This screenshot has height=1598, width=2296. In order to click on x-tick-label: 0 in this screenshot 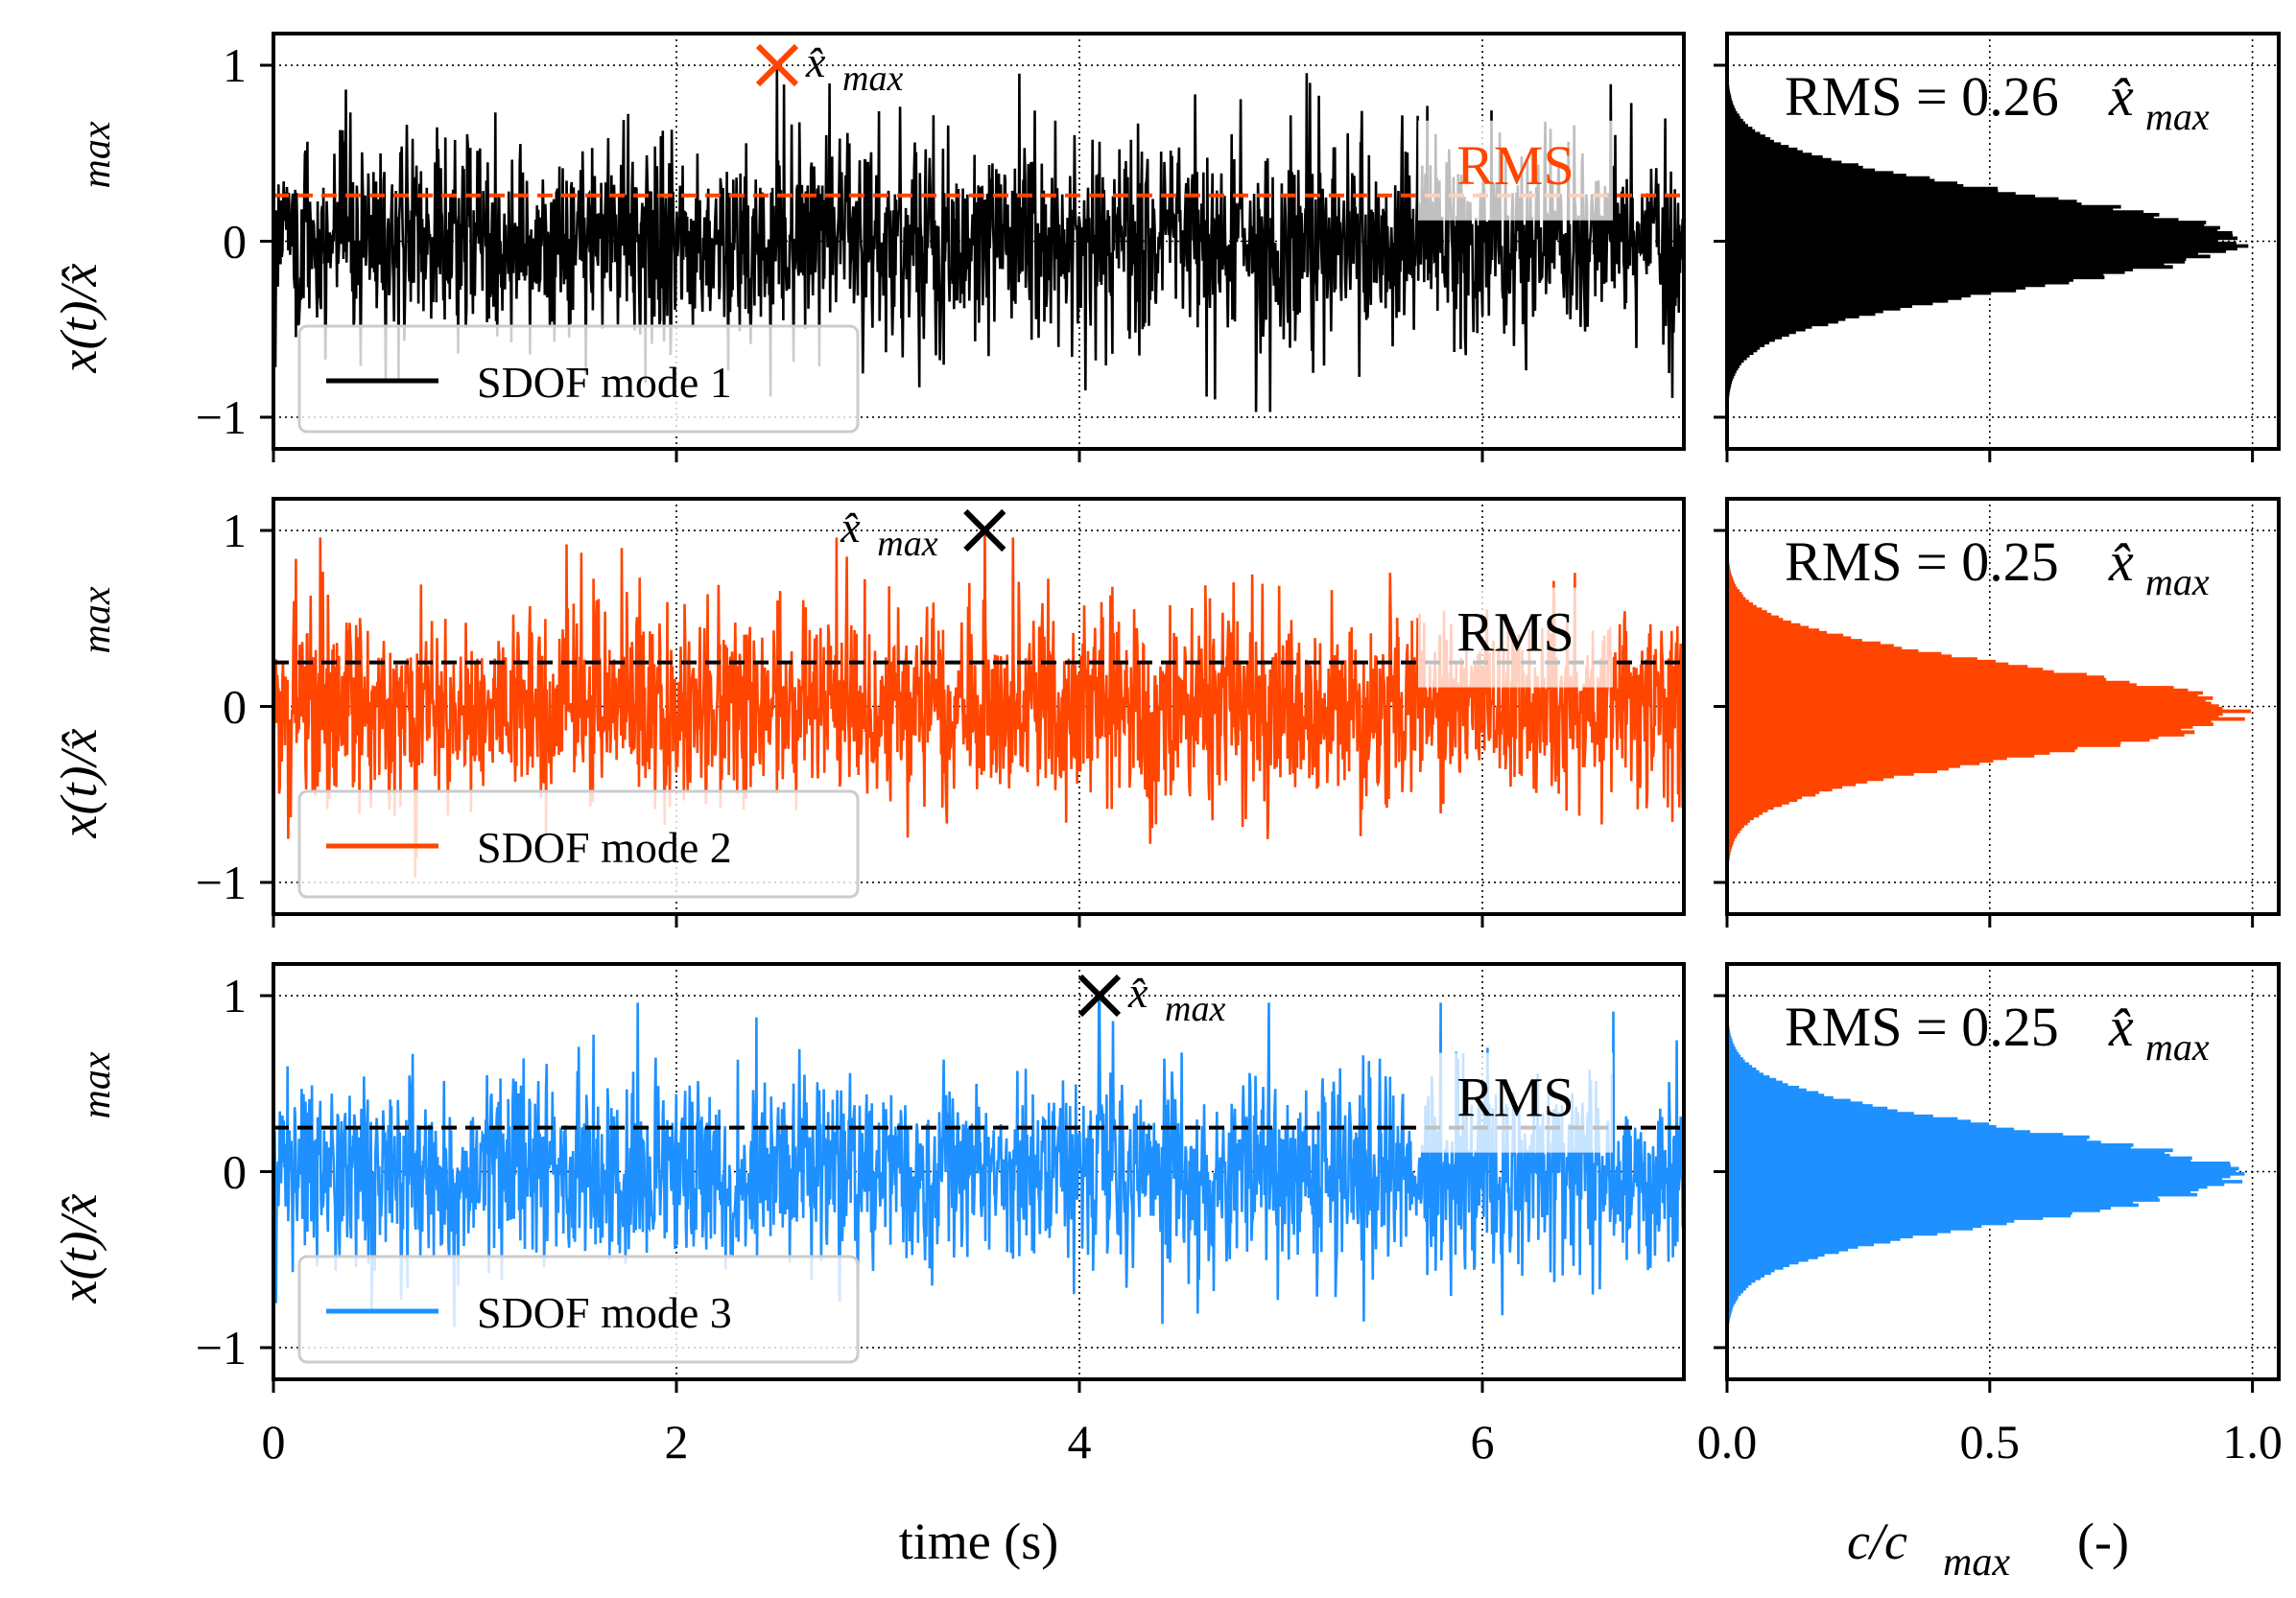, I will do `click(274, 1442)`.